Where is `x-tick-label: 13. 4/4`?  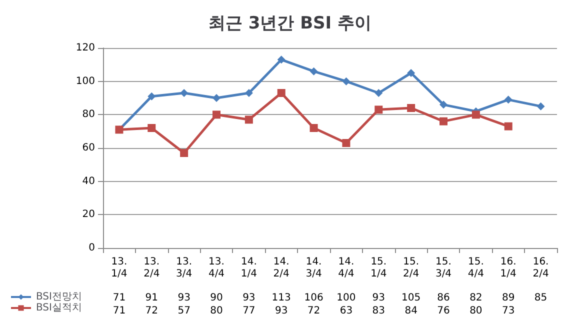
x-tick-label: 13. 4/4 is located at coordinates (216, 268).